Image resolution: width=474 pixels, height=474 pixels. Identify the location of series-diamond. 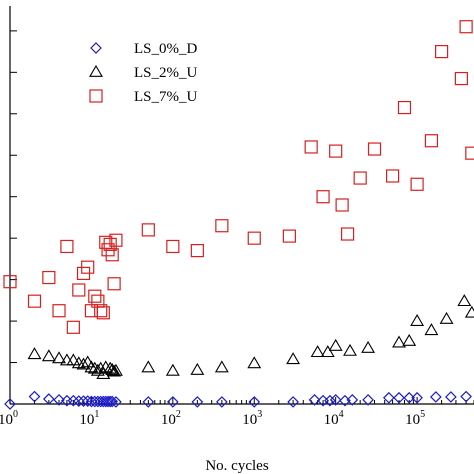
(238, 400).